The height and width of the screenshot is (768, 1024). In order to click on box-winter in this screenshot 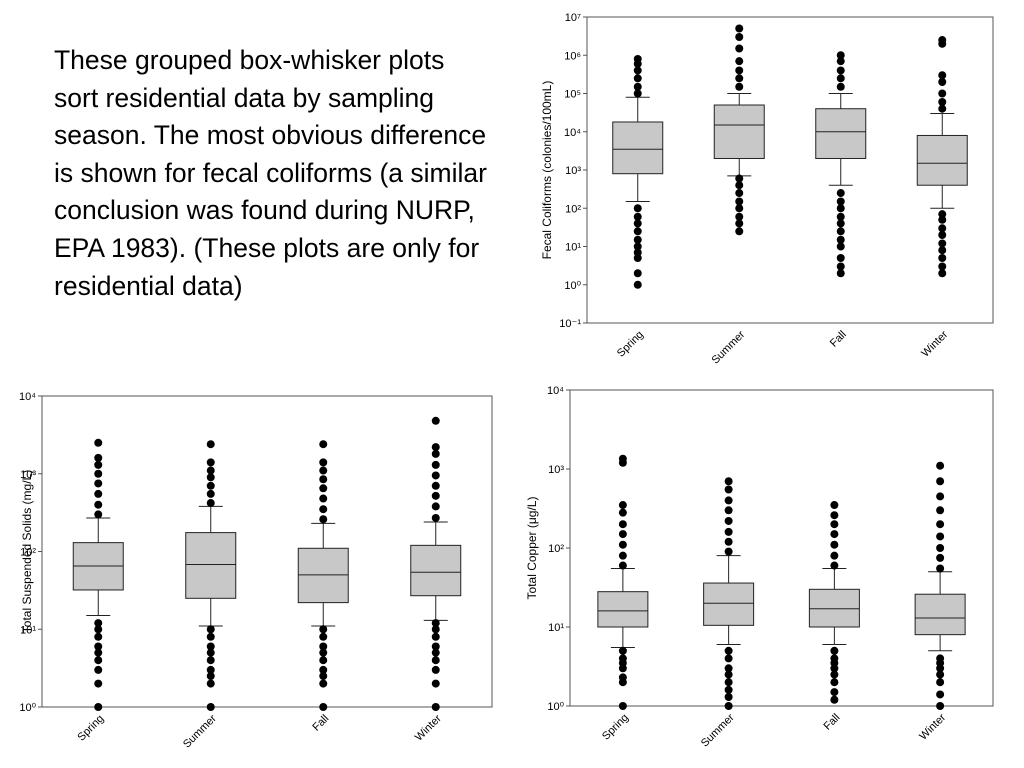, I will do `click(942, 157)`.